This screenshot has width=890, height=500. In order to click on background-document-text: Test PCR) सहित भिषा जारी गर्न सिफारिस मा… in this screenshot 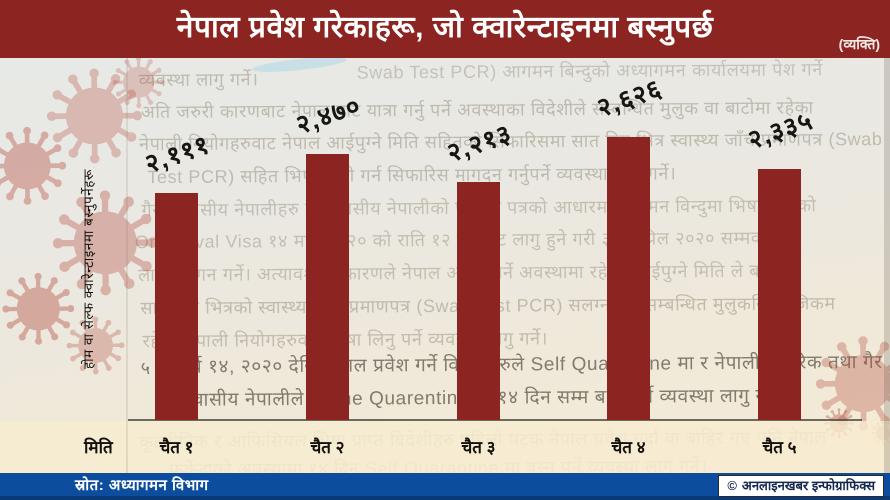, I will do `click(412, 175)`.